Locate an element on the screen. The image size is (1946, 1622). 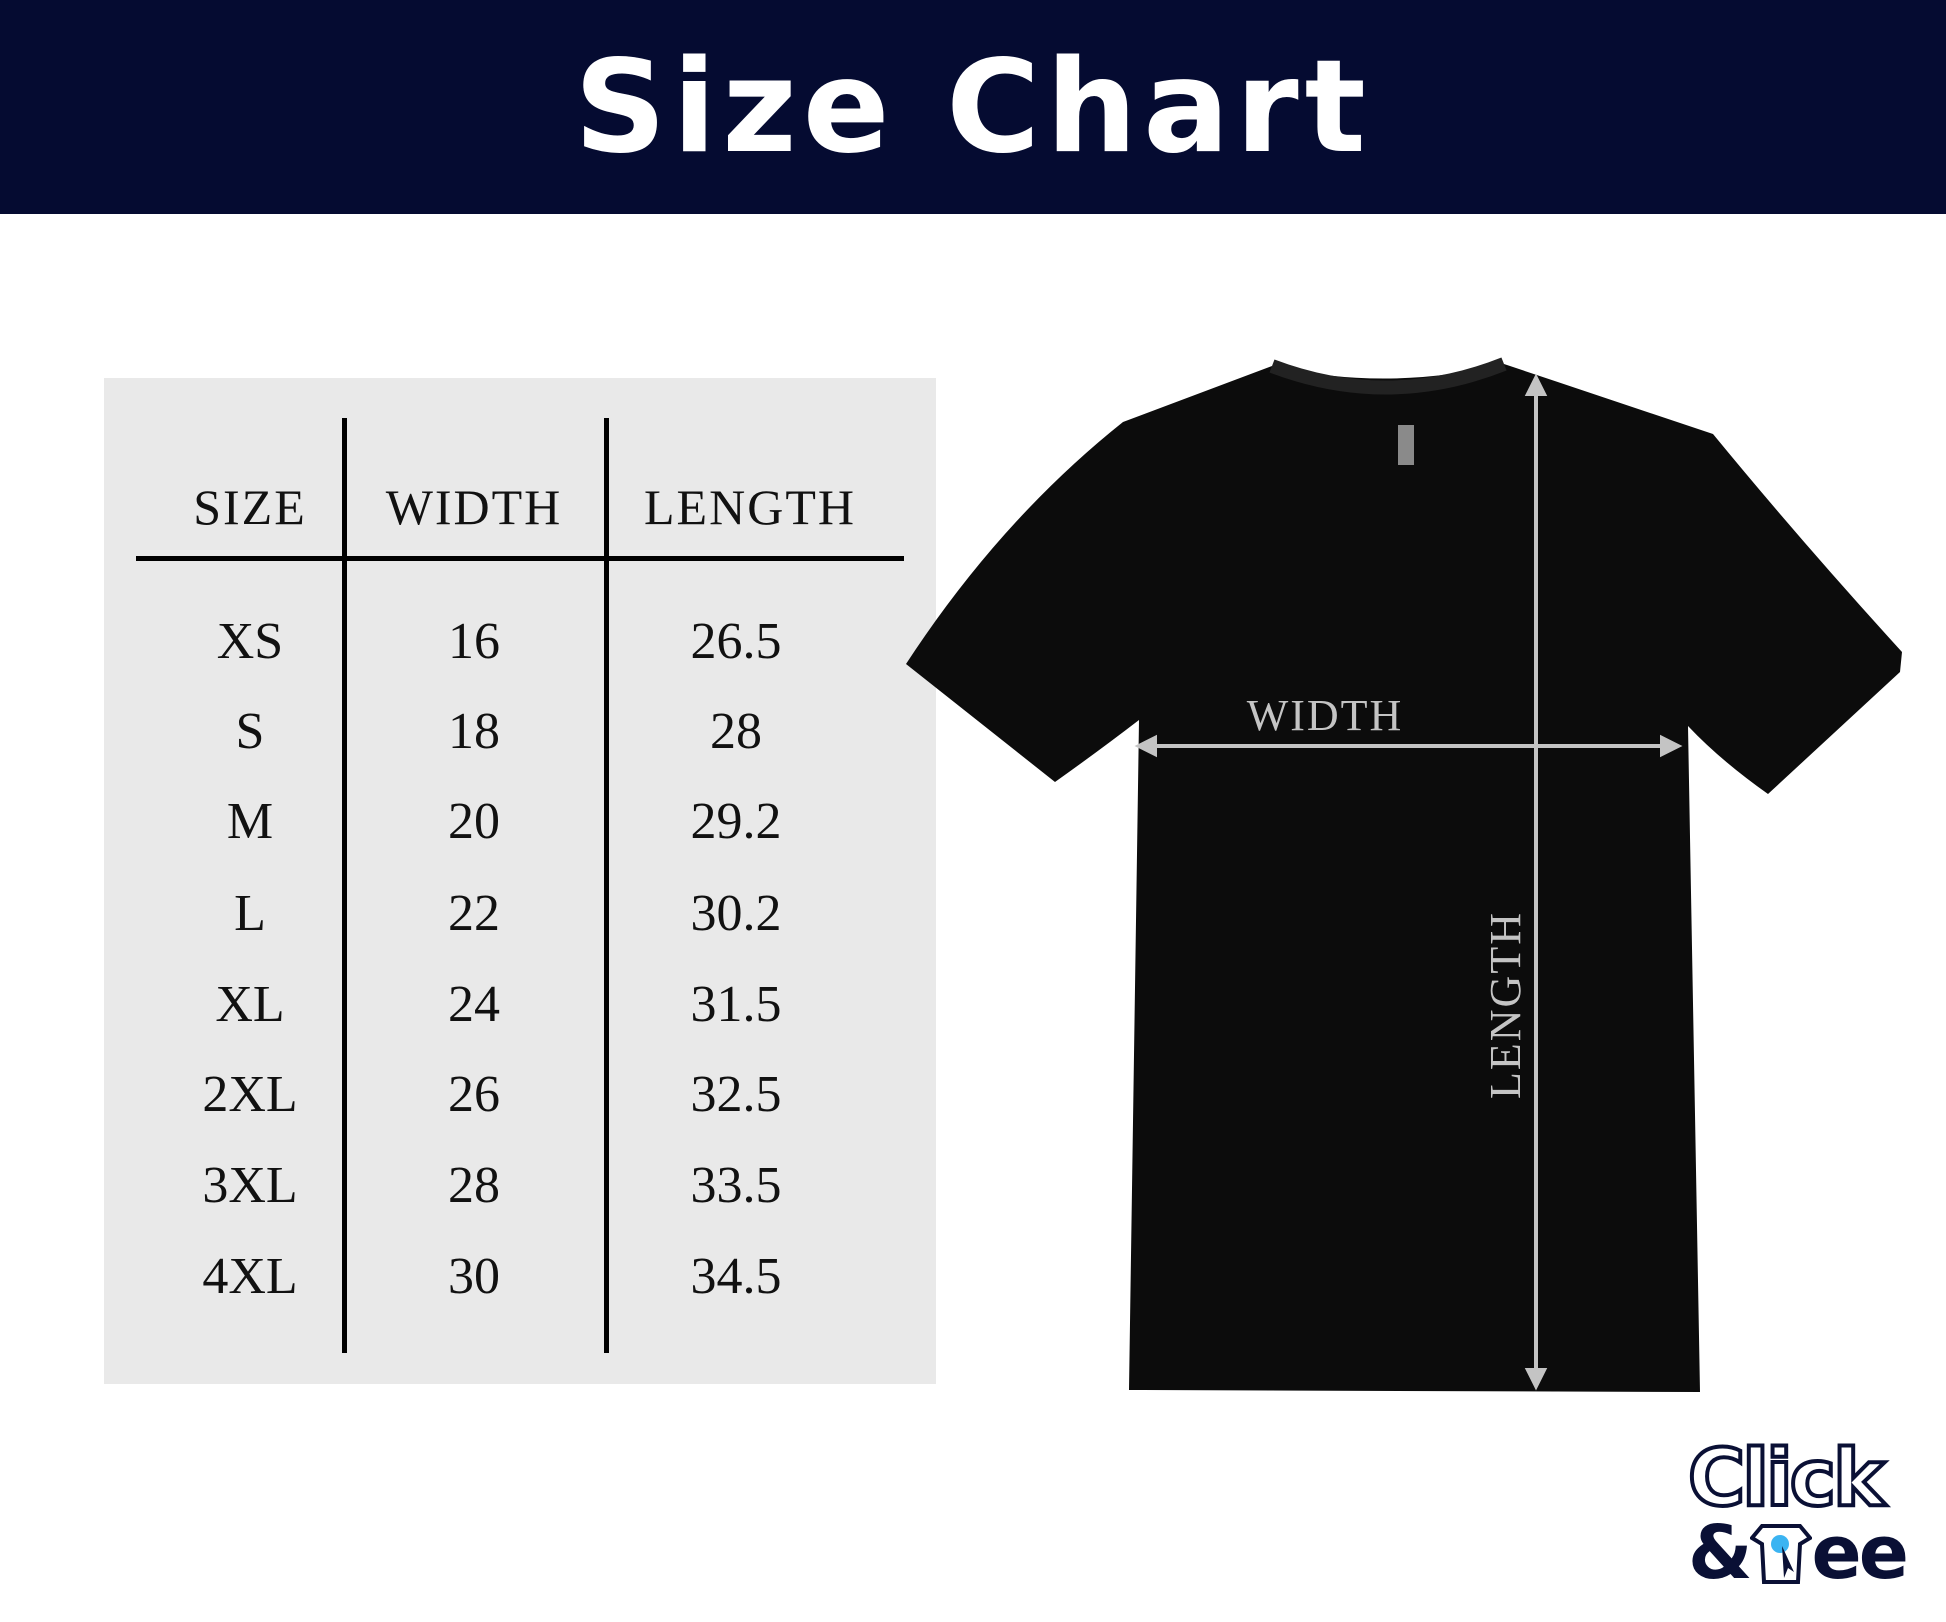
length-arrowhead-top is located at coordinates (1536, 384).